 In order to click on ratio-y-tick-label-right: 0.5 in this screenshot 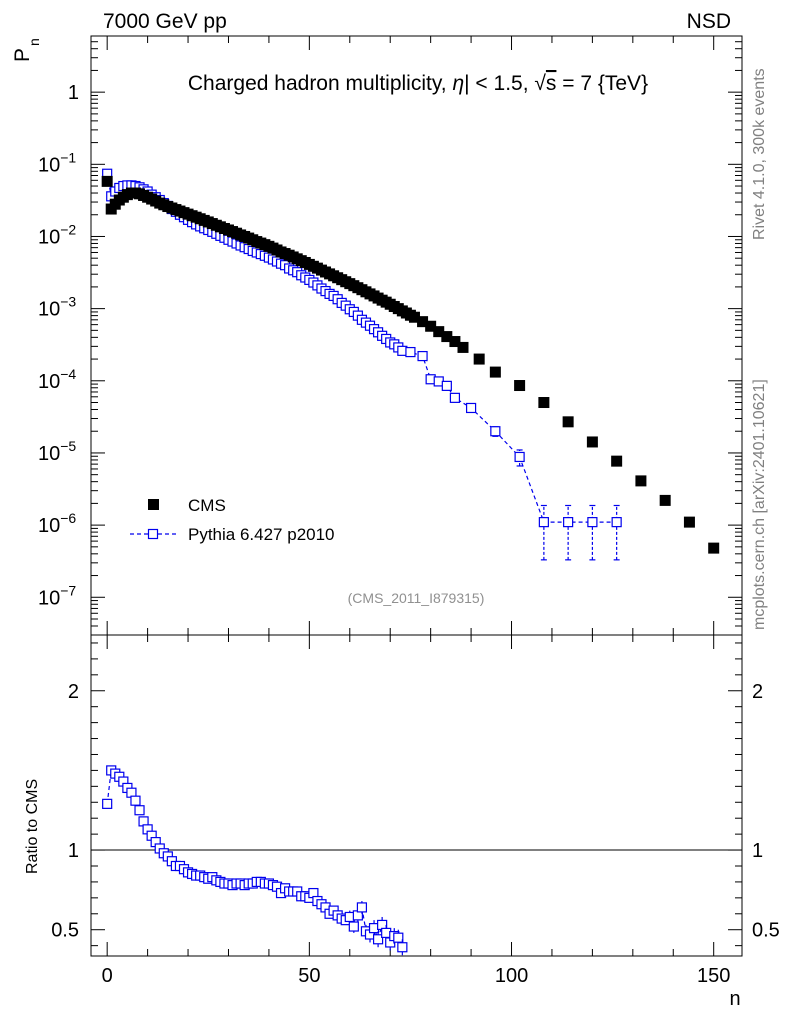, I will do `click(766, 931)`.